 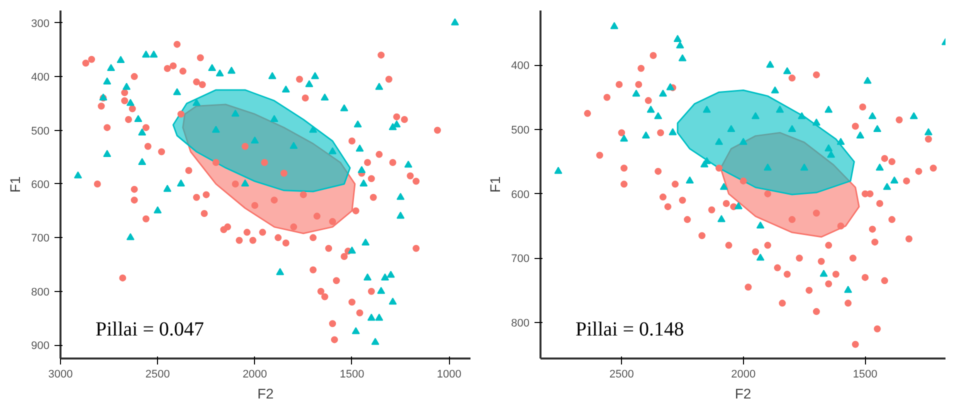 What do you see at coordinates (40, 24) in the screenshot?
I see `y-tick-label: 300` at bounding box center [40, 24].